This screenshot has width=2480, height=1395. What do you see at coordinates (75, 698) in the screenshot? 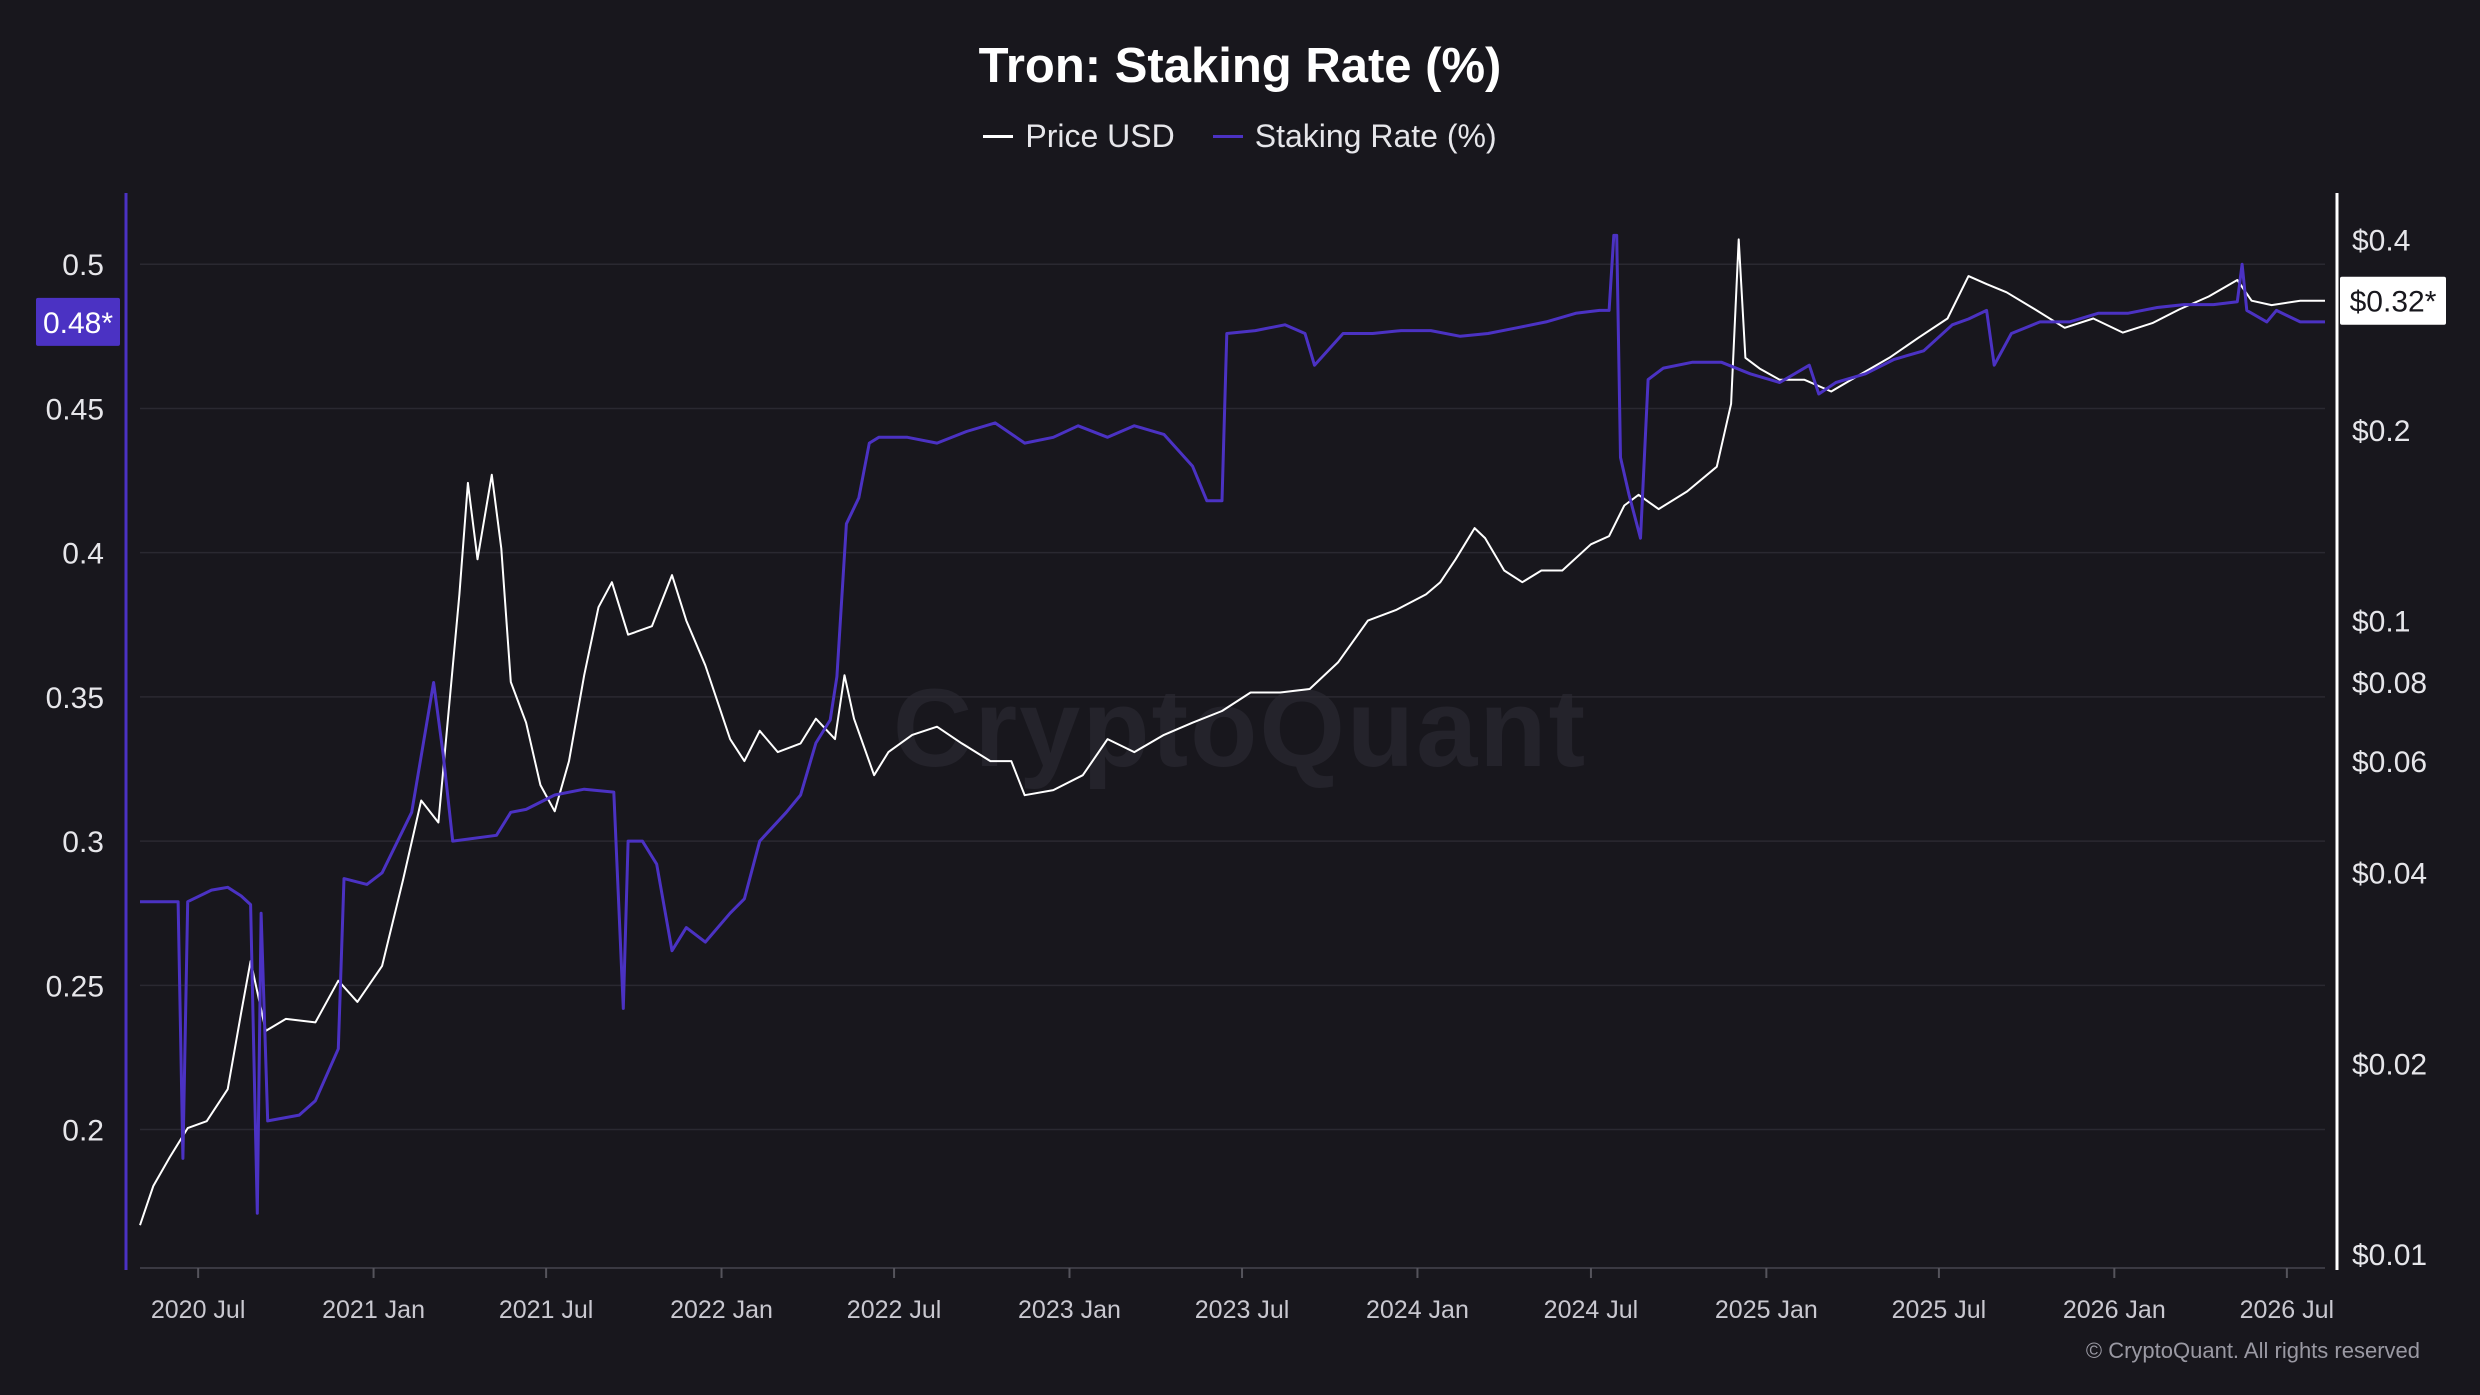
I see `y-left-tick-label: 0.35` at bounding box center [75, 698].